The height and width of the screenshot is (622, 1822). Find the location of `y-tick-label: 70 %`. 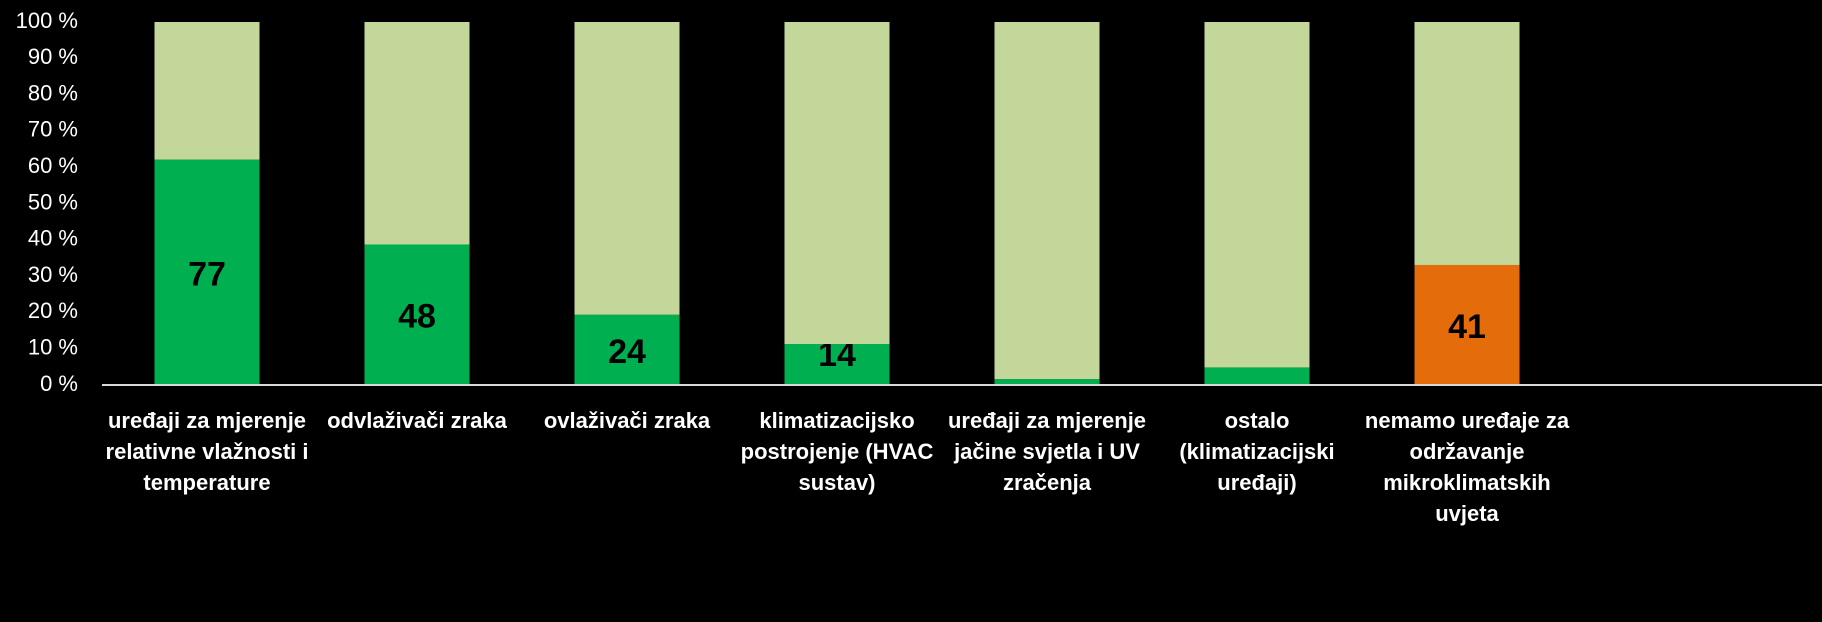

y-tick-label: 70 % is located at coordinates (53, 129).